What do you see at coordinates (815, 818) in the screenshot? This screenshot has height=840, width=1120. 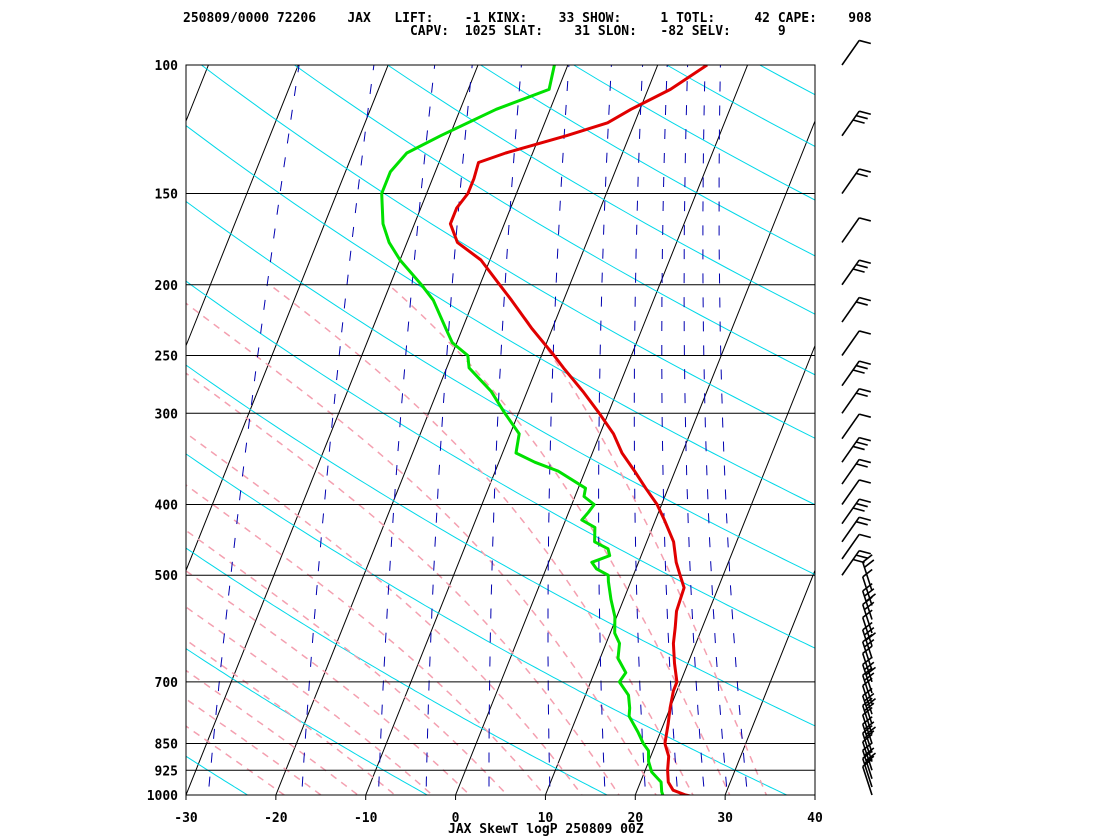 I see `temperature-tick-label: 40` at bounding box center [815, 818].